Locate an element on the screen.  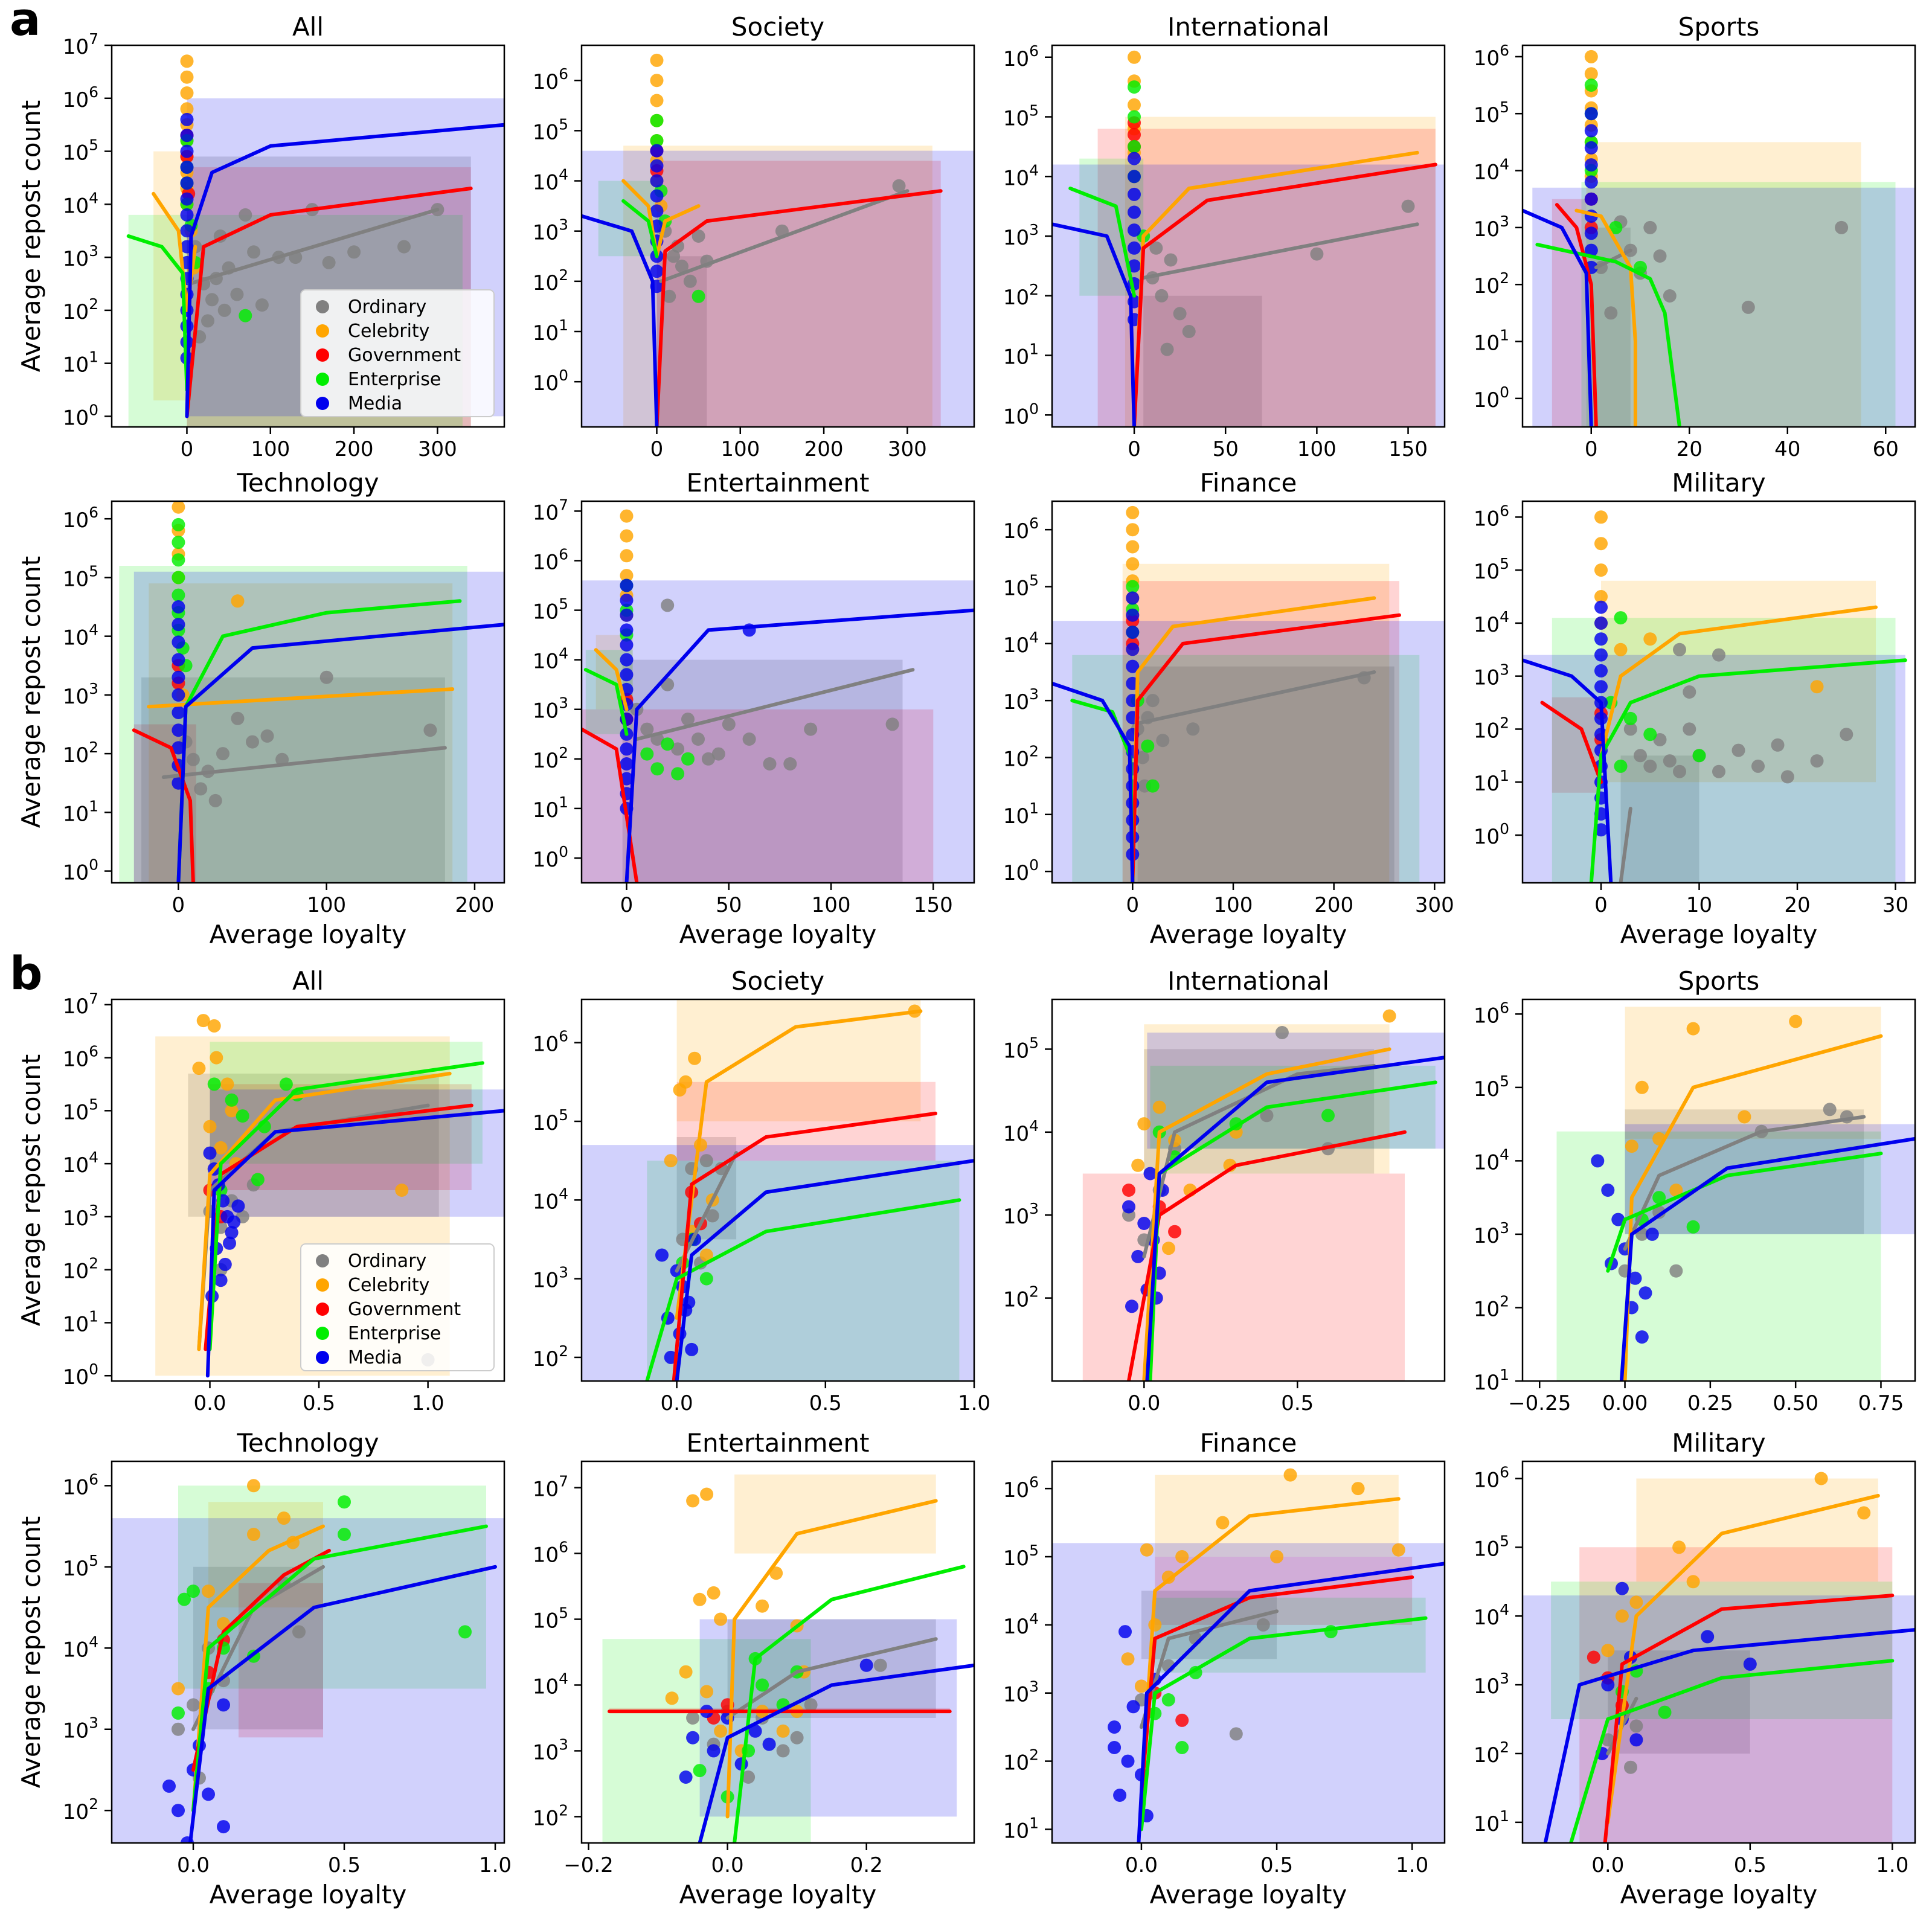
chart-a-international-2-y-tick-label-2: 10² is located at coordinates (1021, 295).